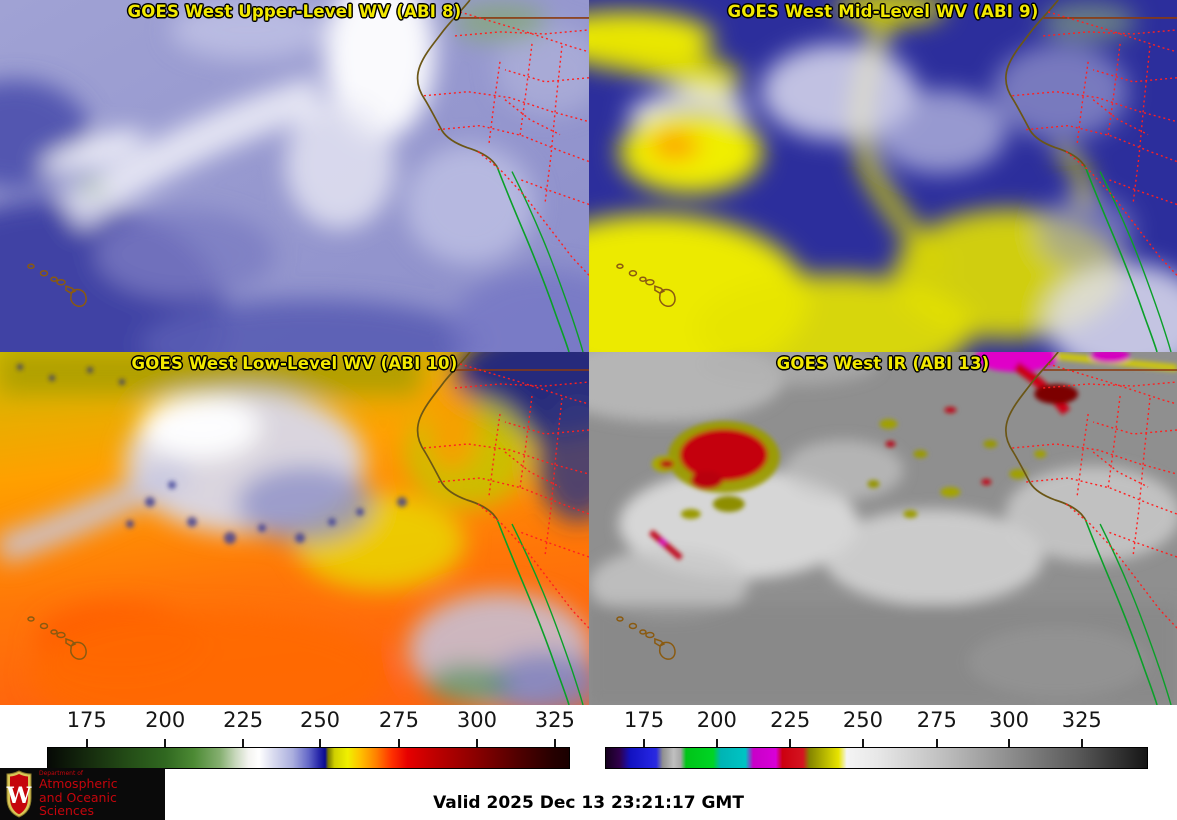  Describe the element at coordinates (588, 803) in the screenshot. I see `valid-time-label: Valid 2025 Dec 13 23:21:17 GMT` at that location.